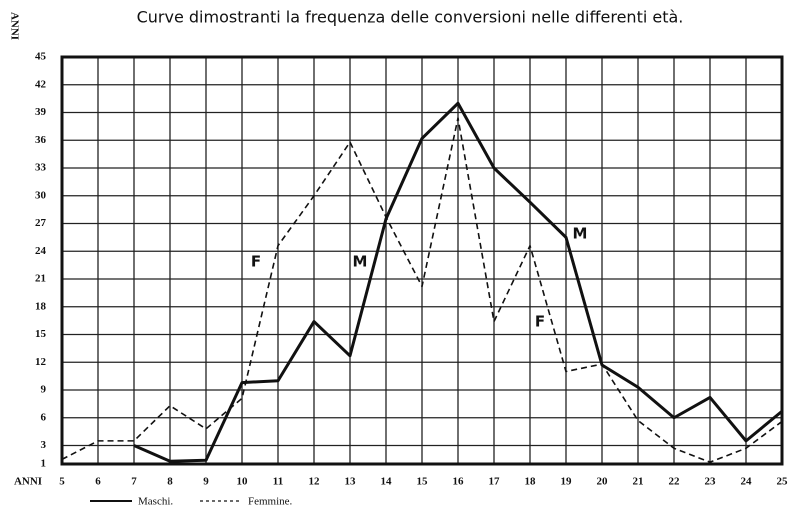 The height and width of the screenshot is (513, 800). I want to click on x-tick-label: 14, so click(387, 482).